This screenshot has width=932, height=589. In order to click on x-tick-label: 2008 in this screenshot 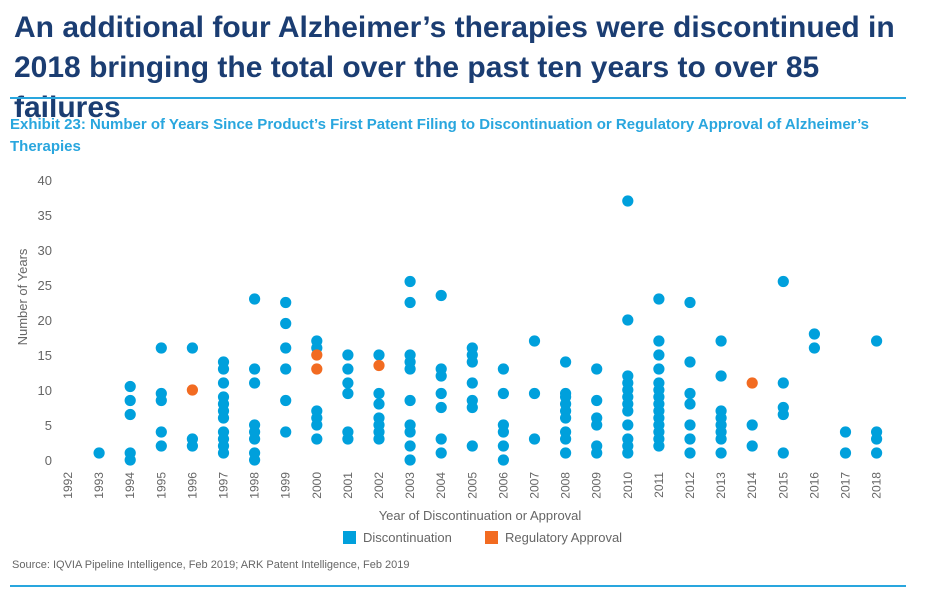, I will do `click(566, 485)`.